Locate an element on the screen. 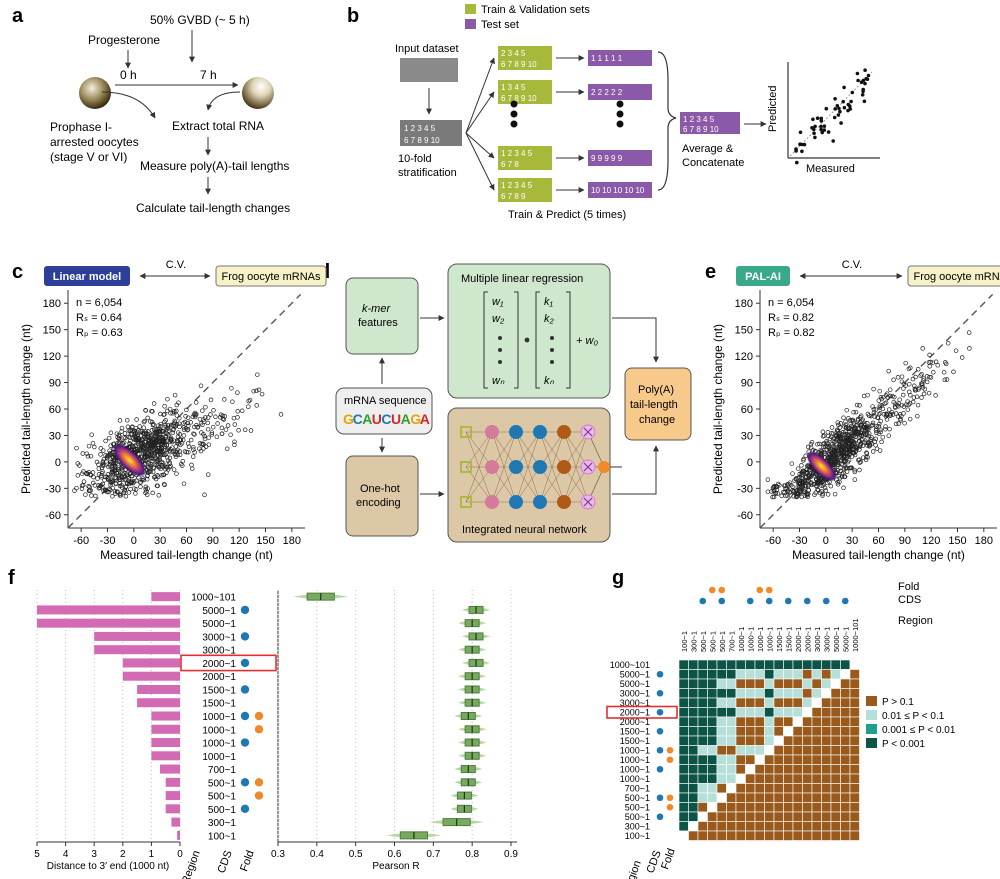 This screenshot has width=1000, height=879. equation-term: kₙ is located at coordinates (549, 381).